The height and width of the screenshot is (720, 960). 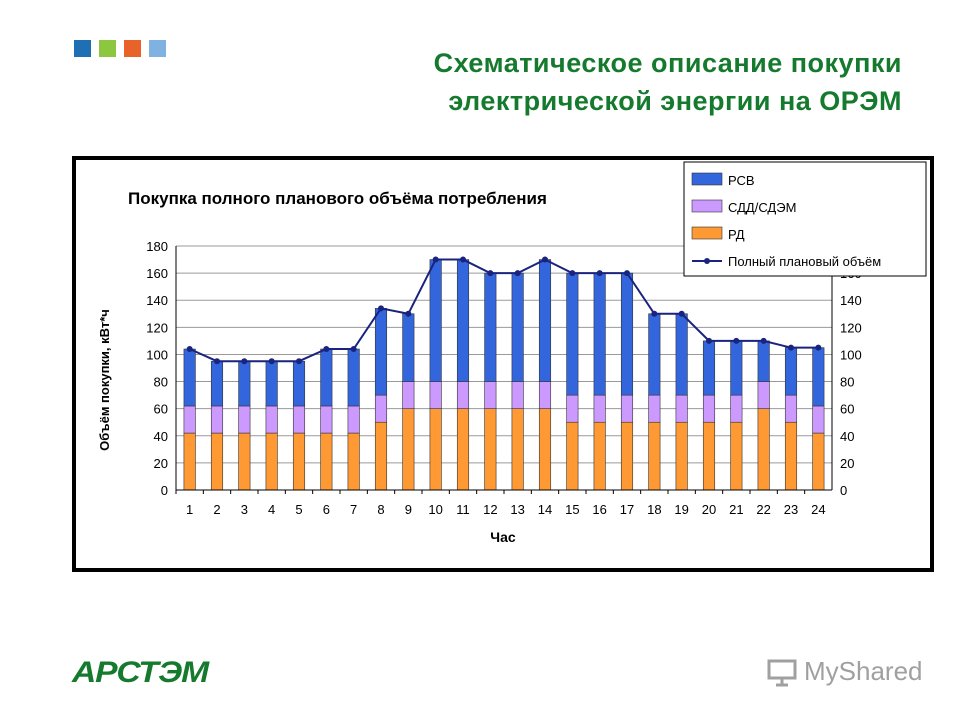 I want to click on x-tick-label: 20, so click(x=709, y=509).